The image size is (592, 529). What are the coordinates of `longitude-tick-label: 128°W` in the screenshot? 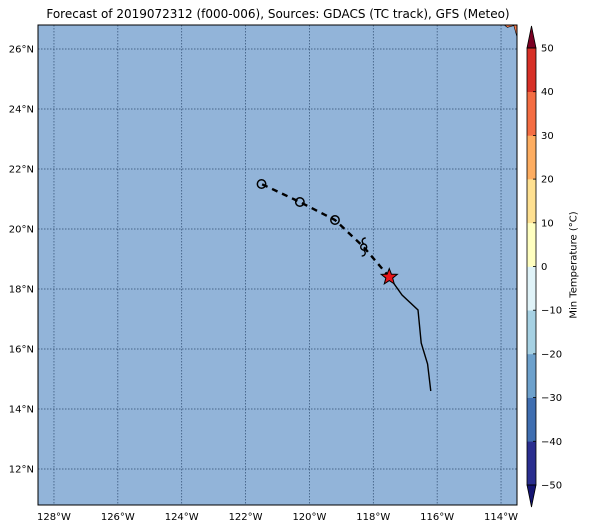 It's located at (54, 517).